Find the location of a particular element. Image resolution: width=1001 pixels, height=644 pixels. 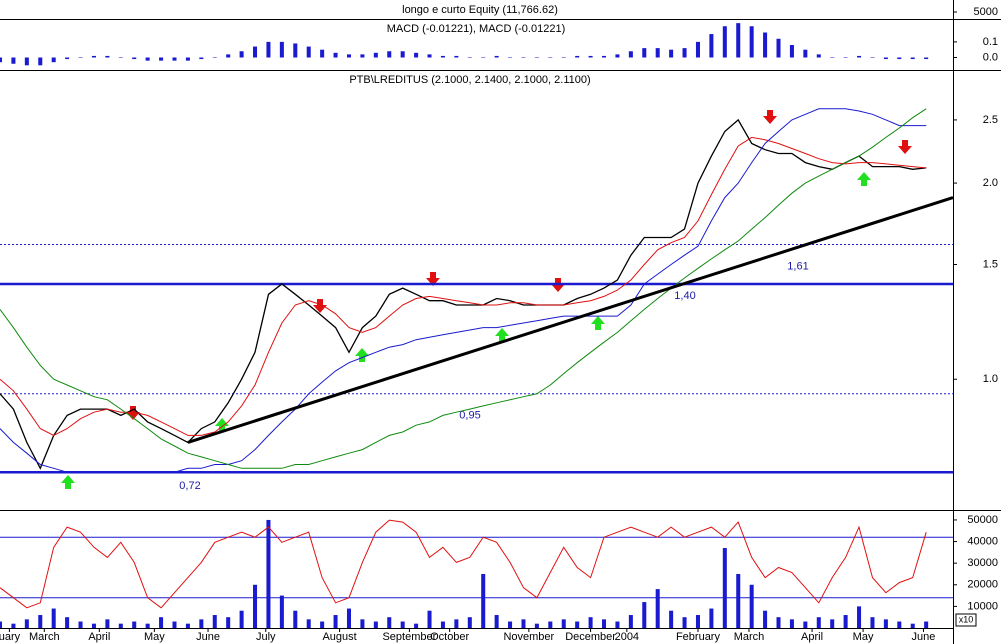

y-tick-label: 0.0 is located at coordinates (990, 57).